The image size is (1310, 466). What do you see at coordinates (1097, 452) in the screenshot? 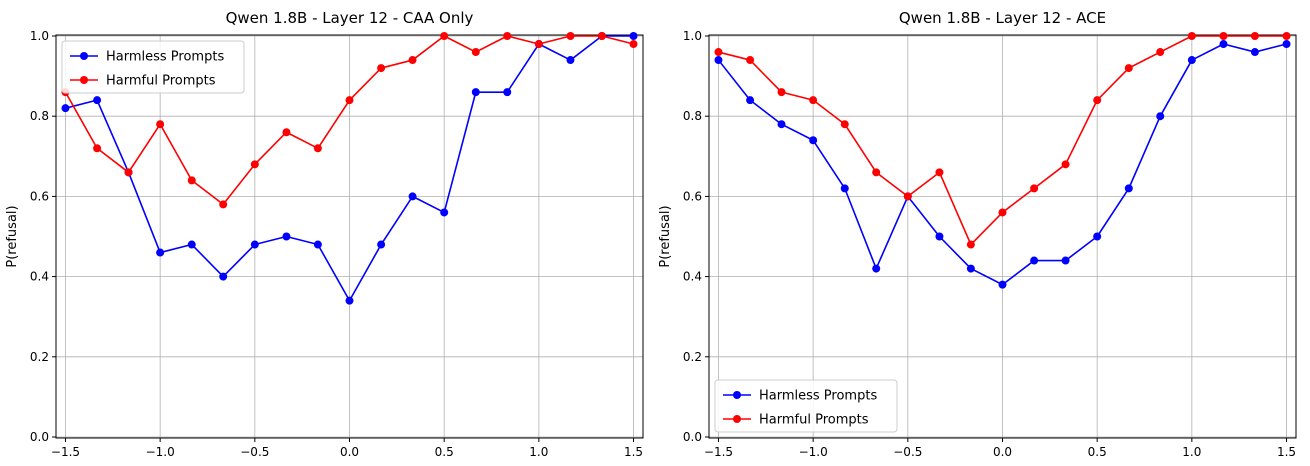
I see `chart2-x-tick-label: 0.5` at bounding box center [1097, 452].